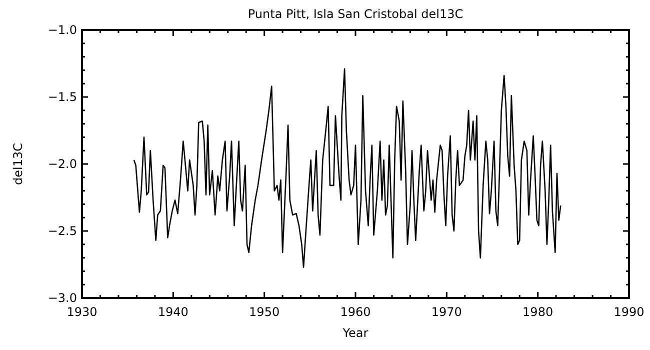  I want to click on x-tick-label: 1970, so click(446, 312).